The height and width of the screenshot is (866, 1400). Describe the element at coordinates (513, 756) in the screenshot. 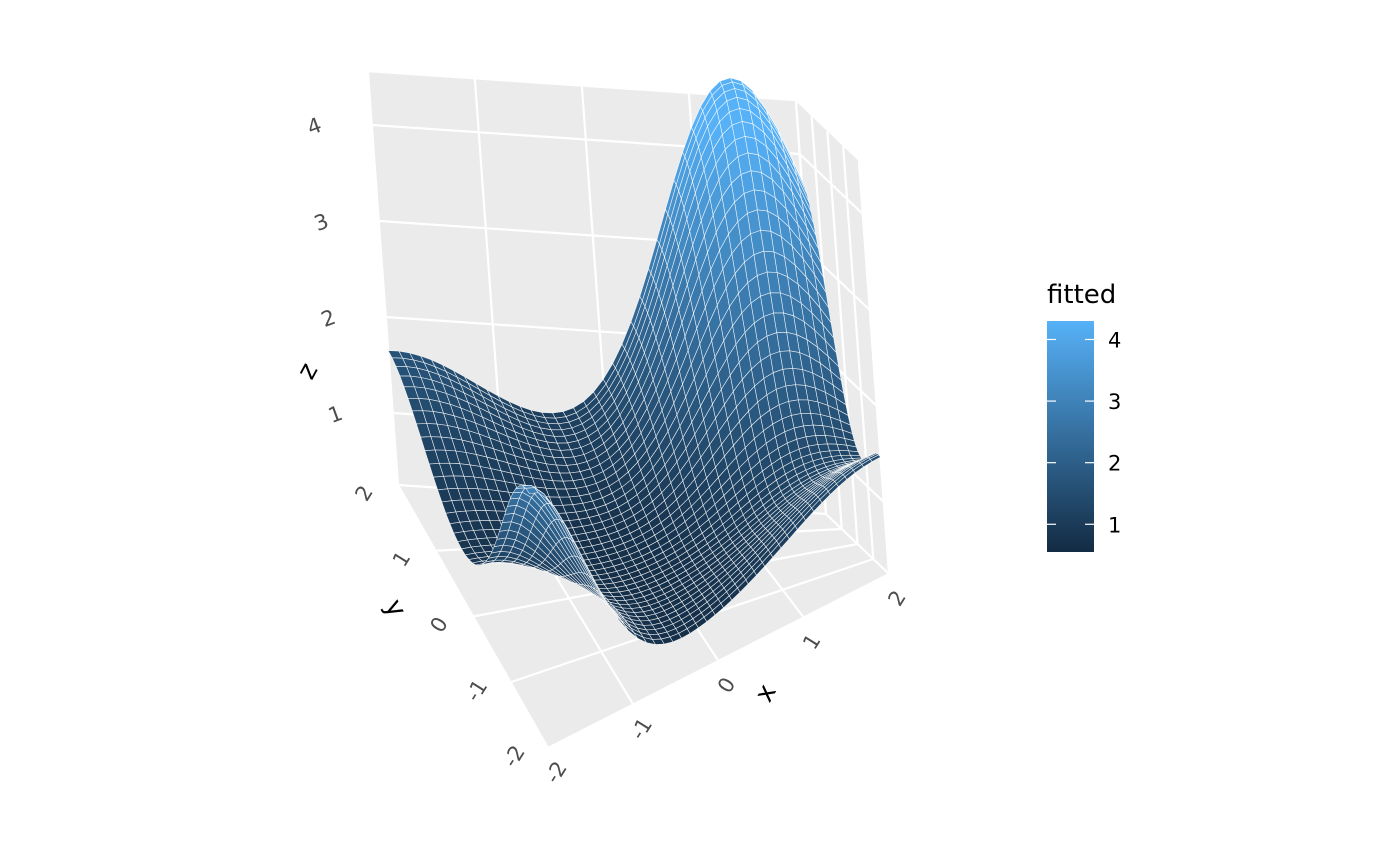

I see `y-tick-label: -2` at that location.